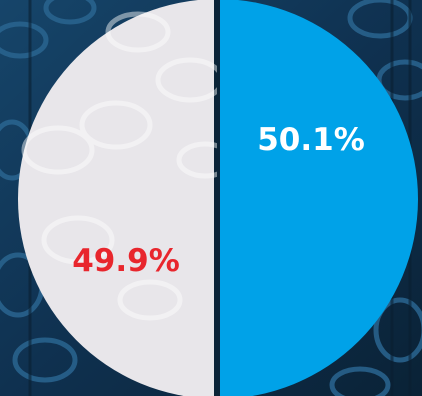  I want to click on slice-label-1: 50.1%, so click(311, 140).